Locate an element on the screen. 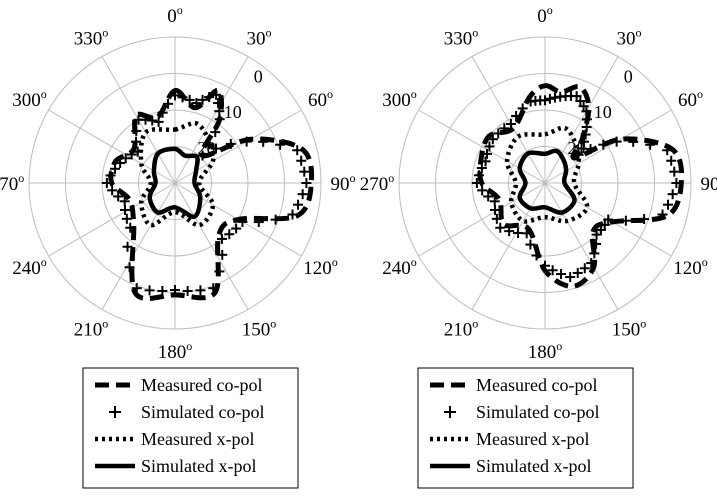 This screenshot has height=496, width=717. angle-tick-label: 0o is located at coordinates (175, 15).